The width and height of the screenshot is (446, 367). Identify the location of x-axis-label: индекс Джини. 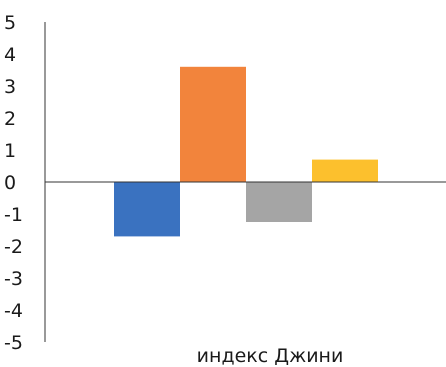
(270, 356).